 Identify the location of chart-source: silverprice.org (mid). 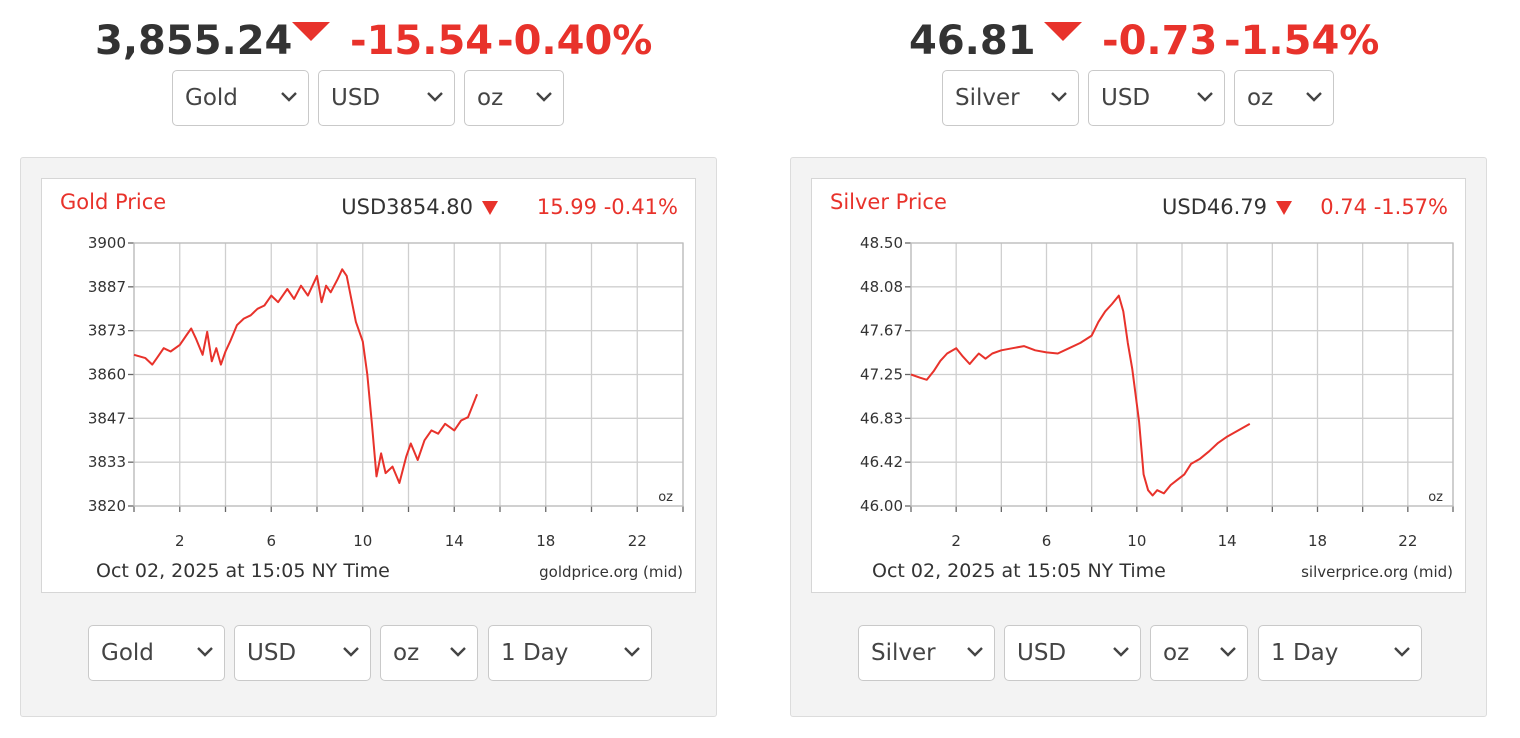
(1377, 572).